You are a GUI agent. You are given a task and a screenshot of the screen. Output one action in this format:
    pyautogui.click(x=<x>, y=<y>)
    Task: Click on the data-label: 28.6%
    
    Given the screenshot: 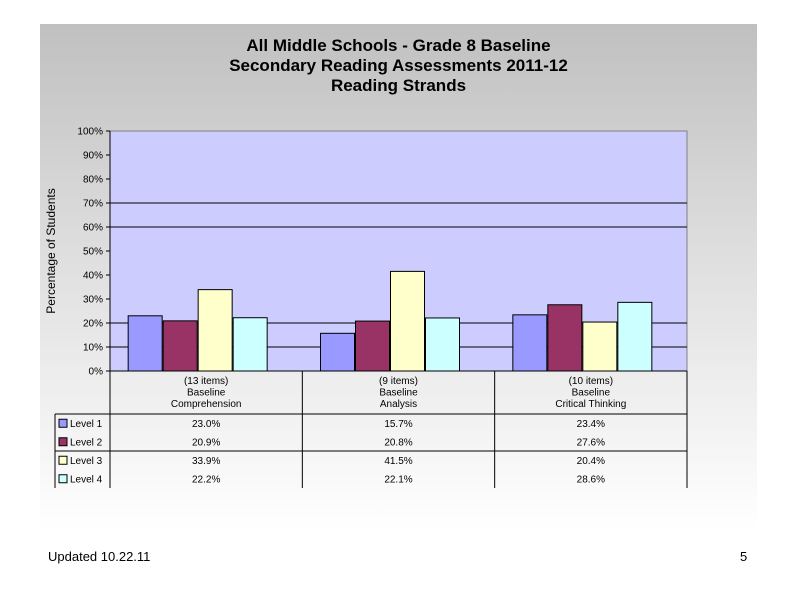 What is the action you would take?
    pyautogui.click(x=591, y=479)
    